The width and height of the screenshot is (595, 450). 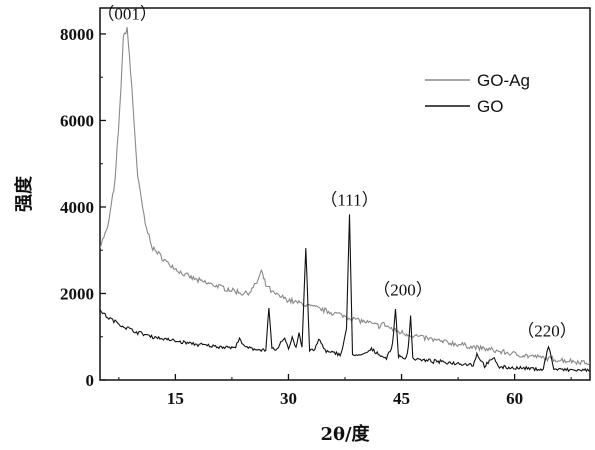 I want to click on x-tick-label: 45, so click(x=401, y=398).